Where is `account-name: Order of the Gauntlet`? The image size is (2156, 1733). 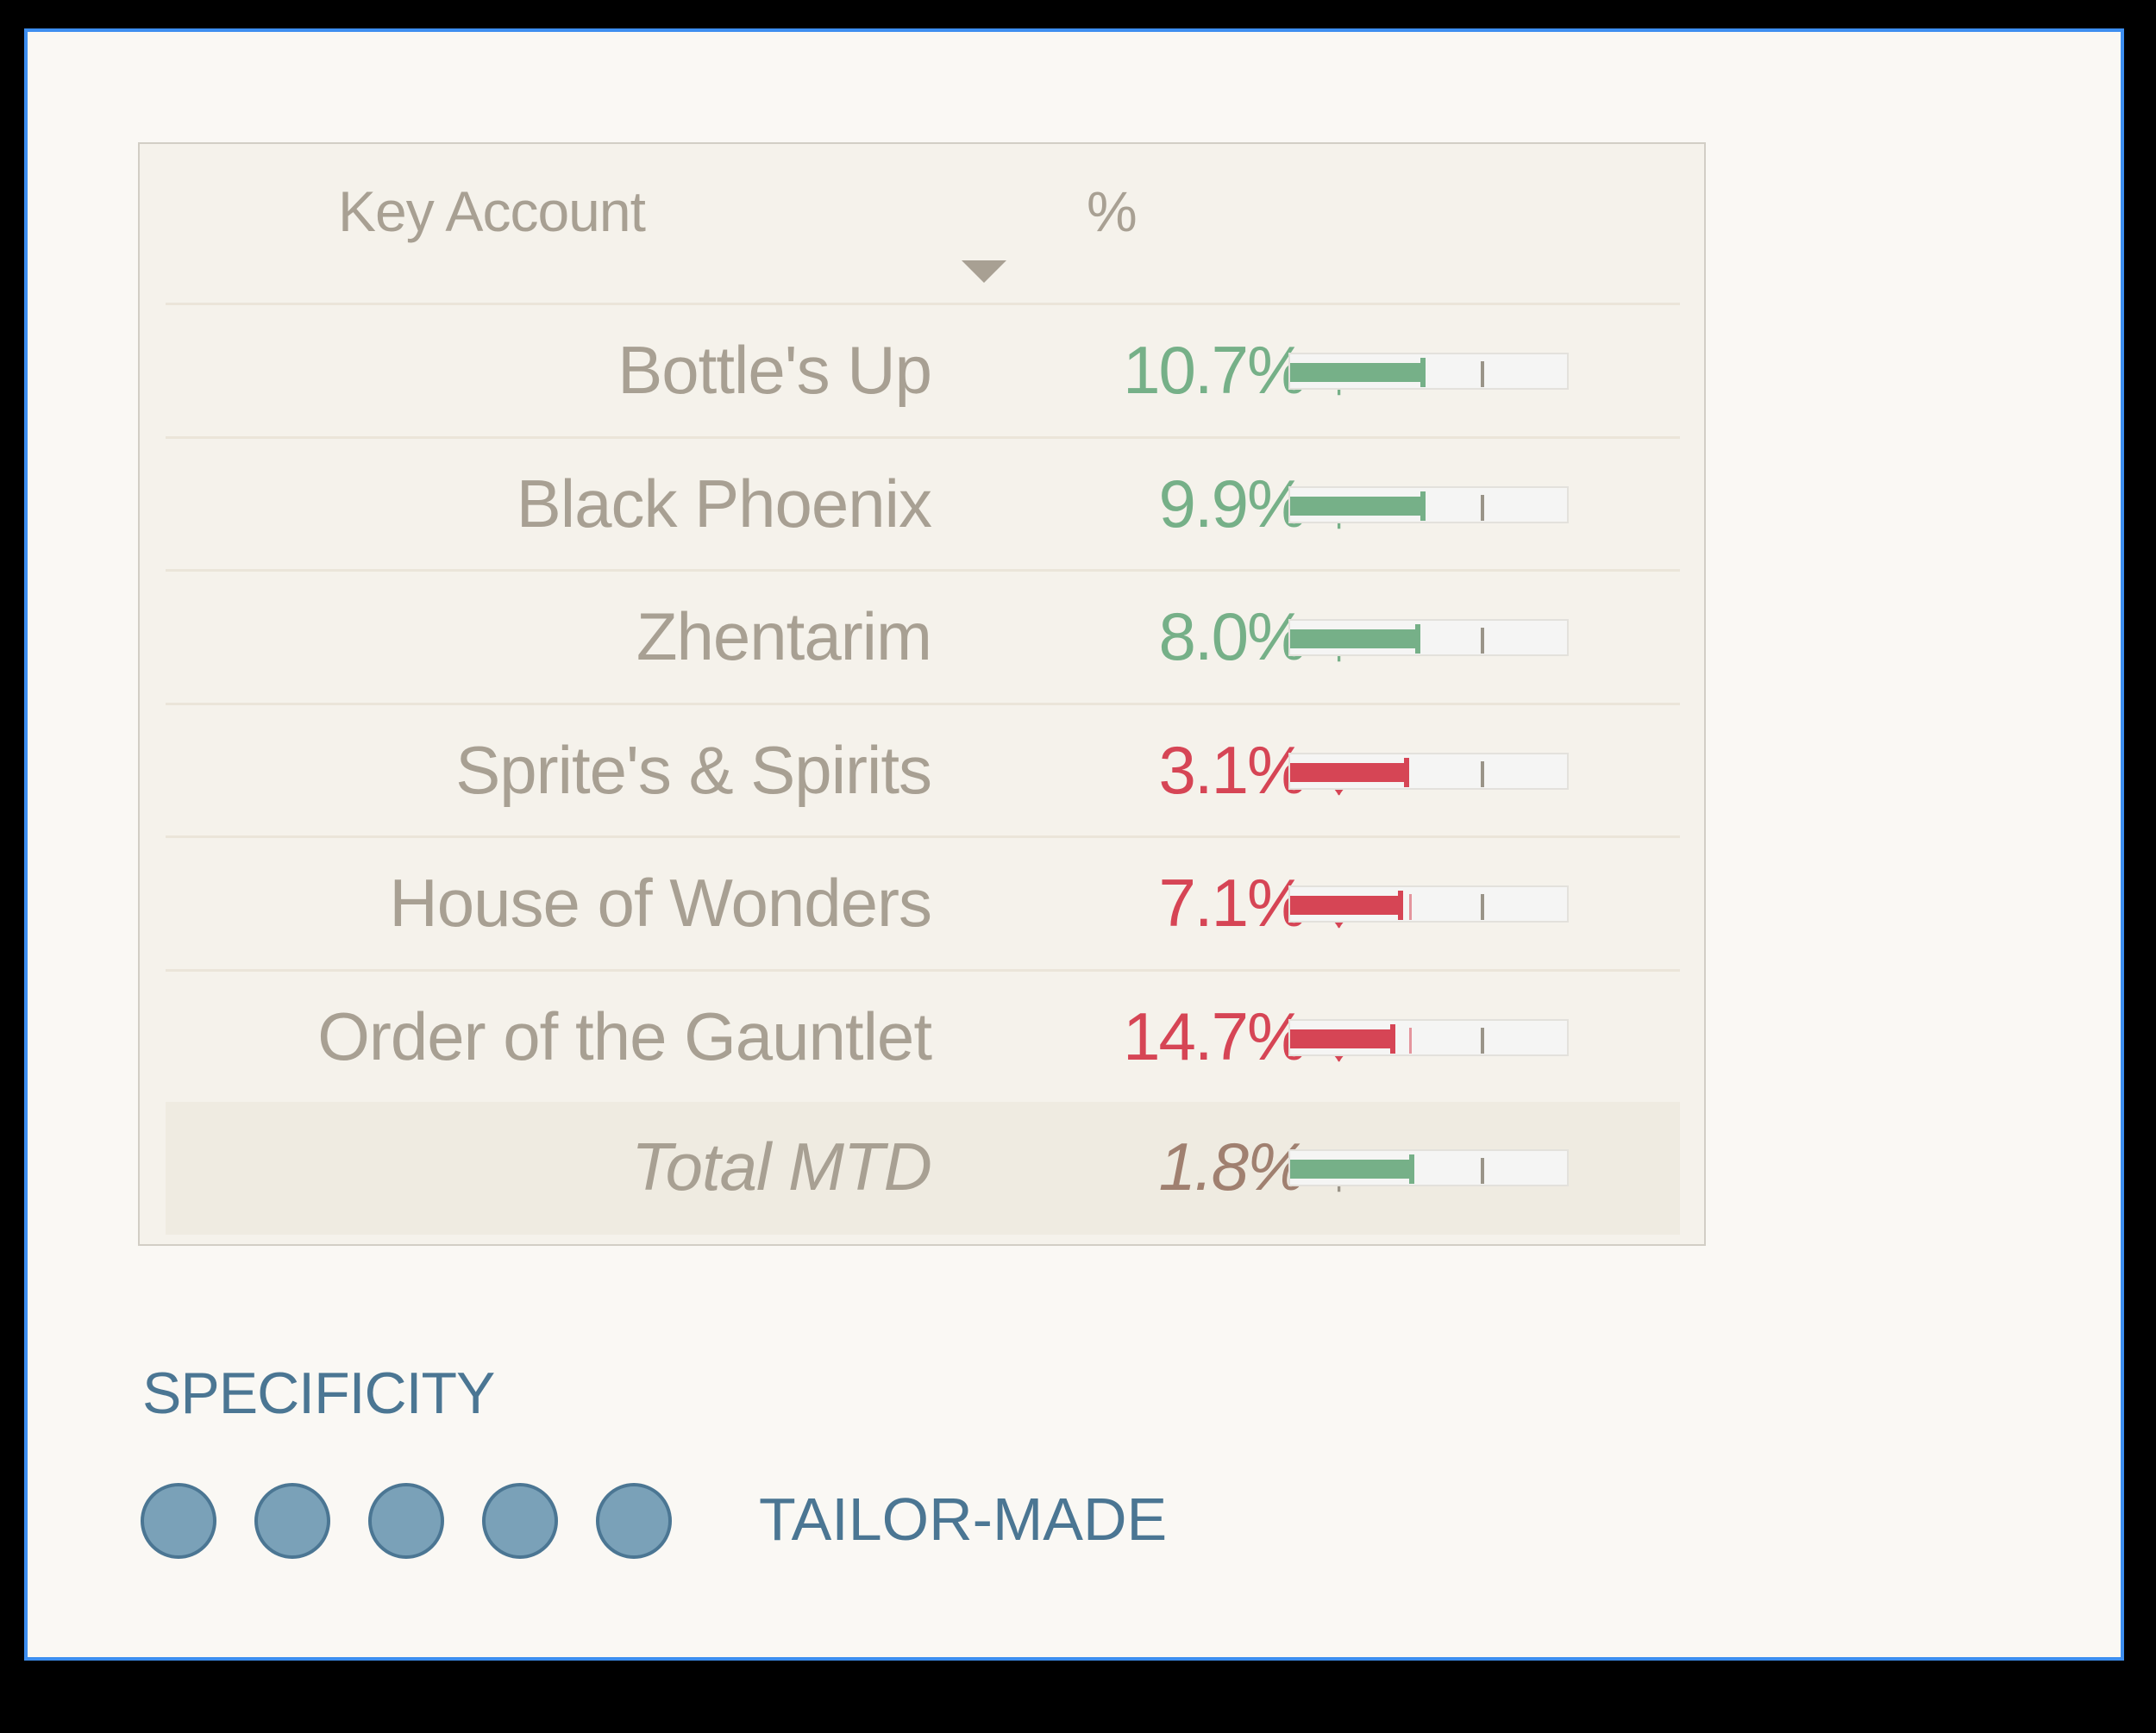 account-name: Order of the Gauntlet is located at coordinates (624, 1036).